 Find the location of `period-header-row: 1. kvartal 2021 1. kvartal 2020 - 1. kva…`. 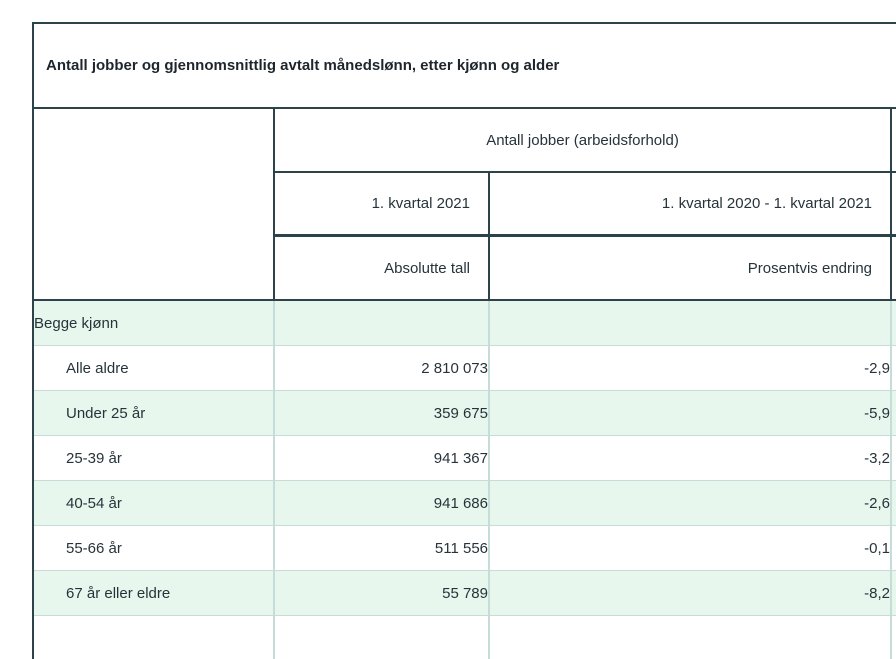

period-header-row: 1. kvartal 2021 1. kvartal 2020 - 1. kva… is located at coordinates (464, 204).